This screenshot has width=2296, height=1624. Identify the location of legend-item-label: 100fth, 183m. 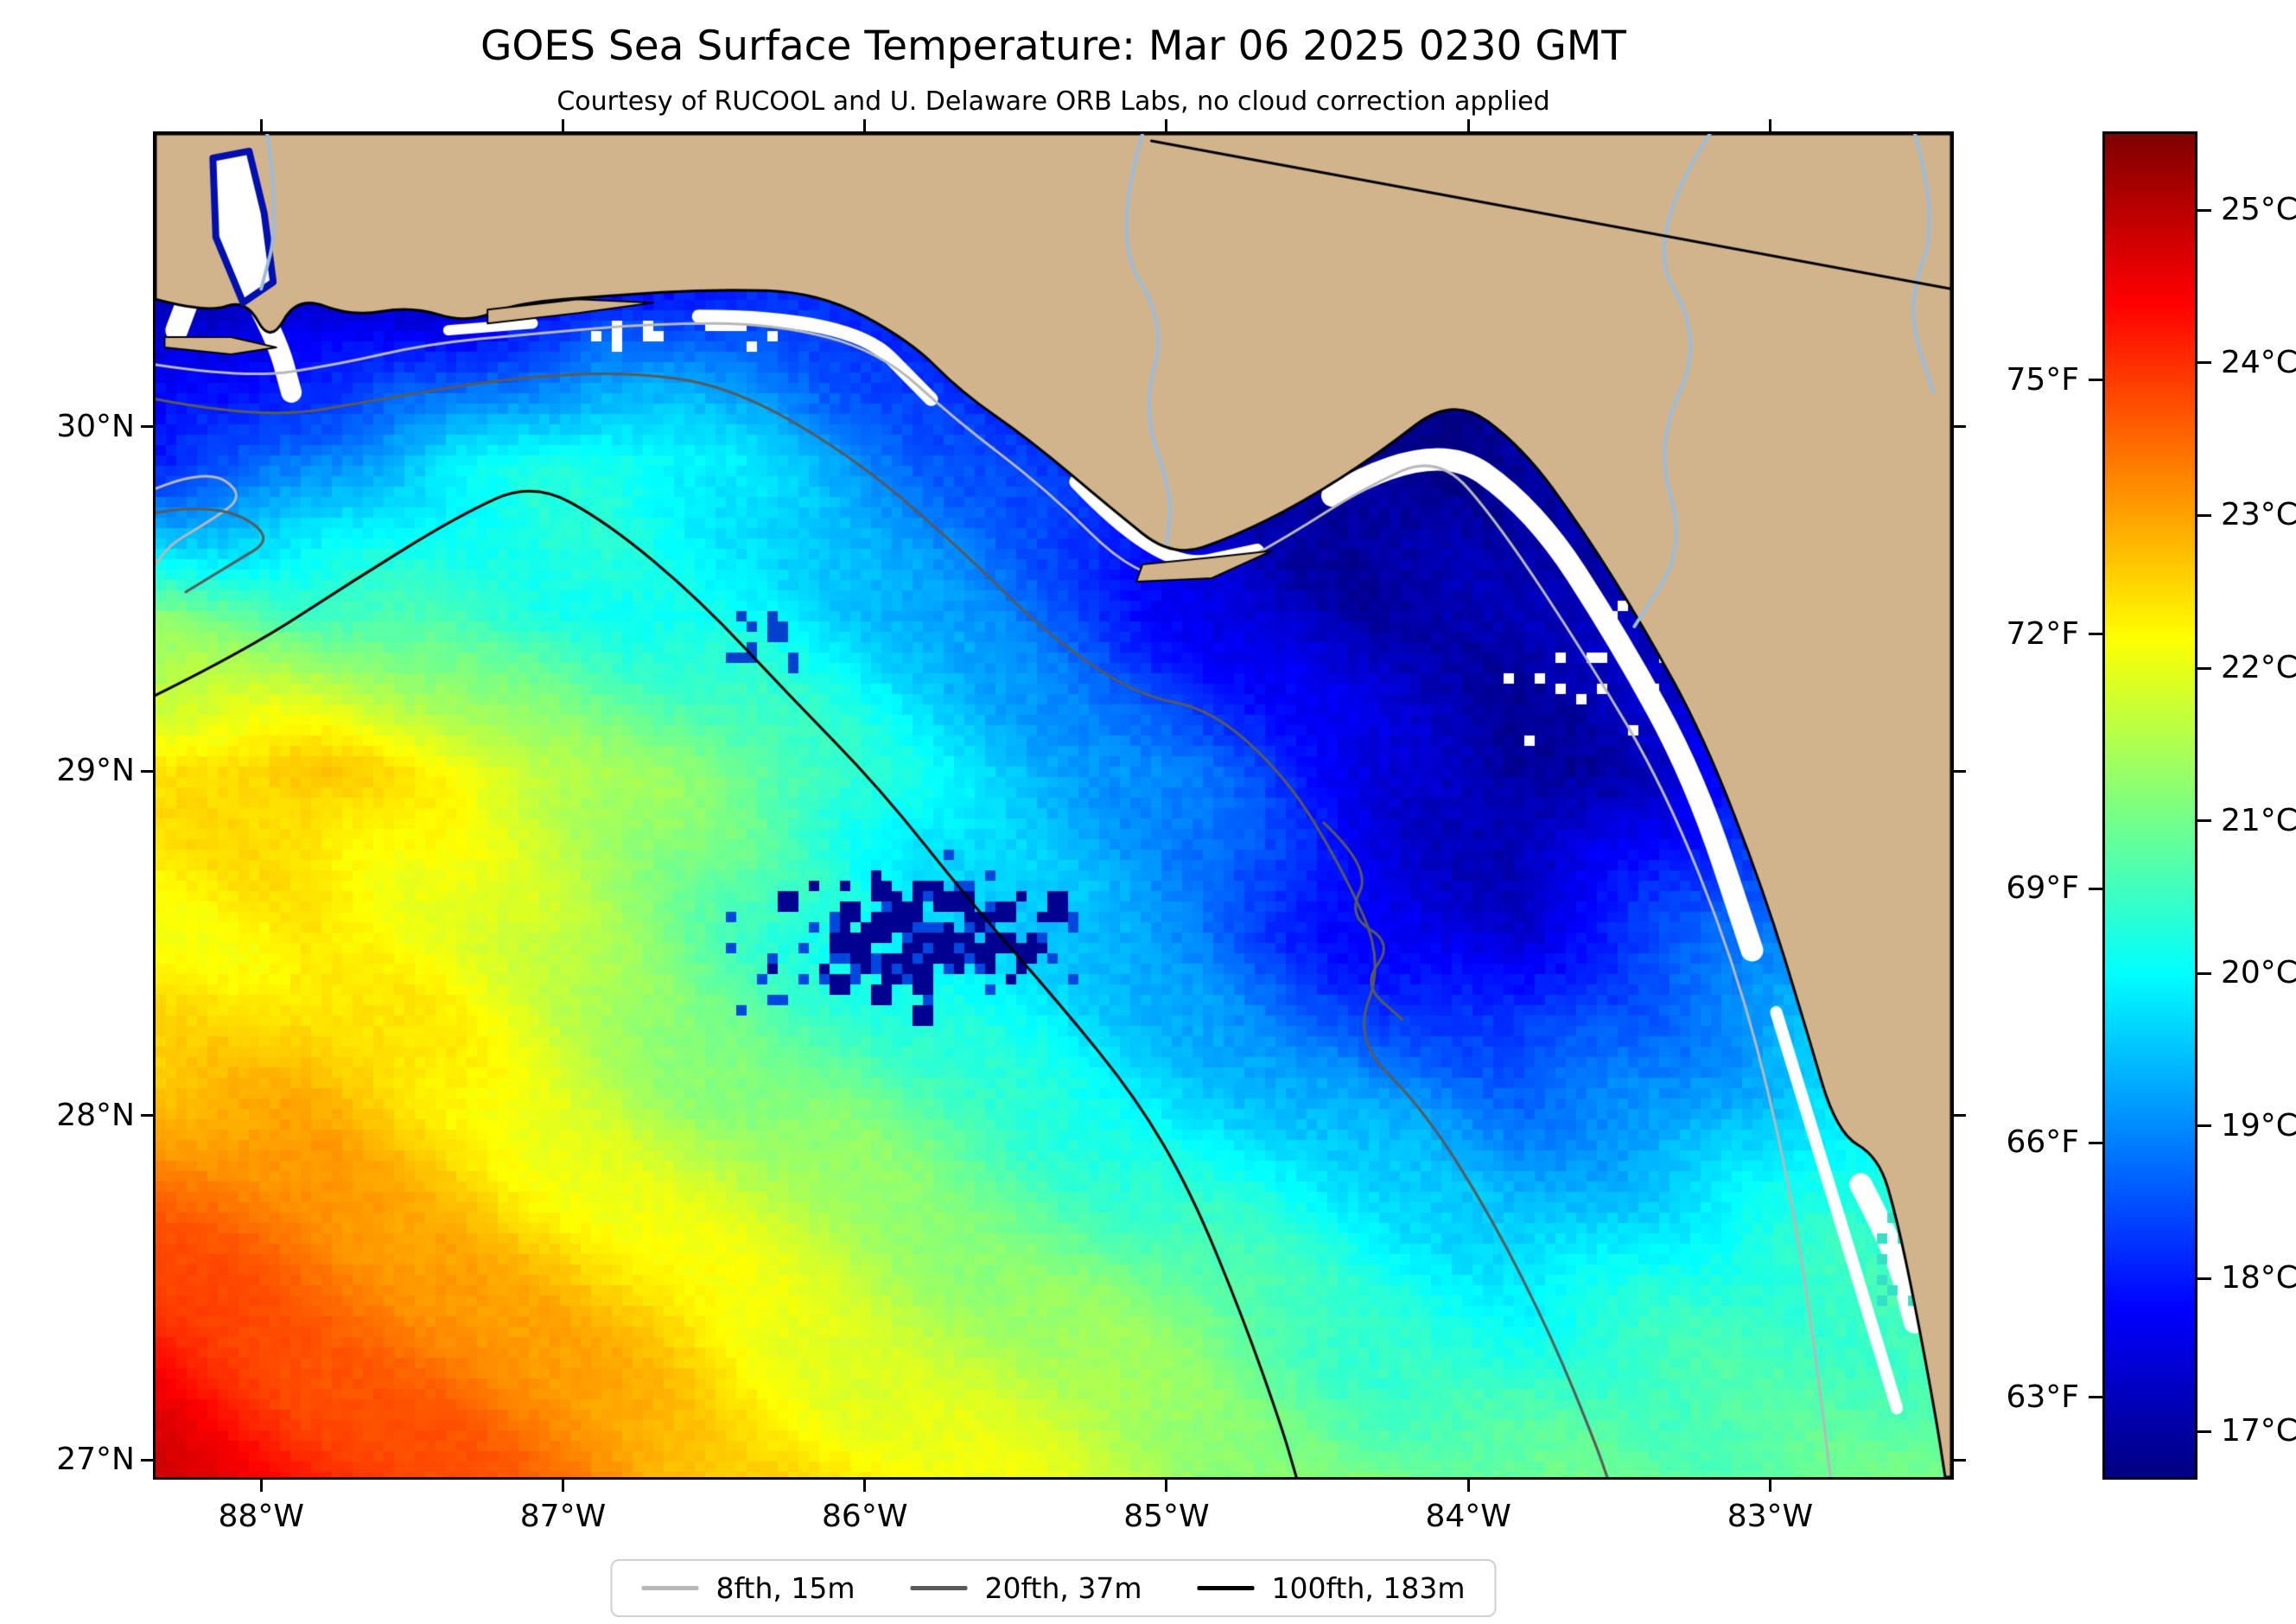
(1368, 1588).